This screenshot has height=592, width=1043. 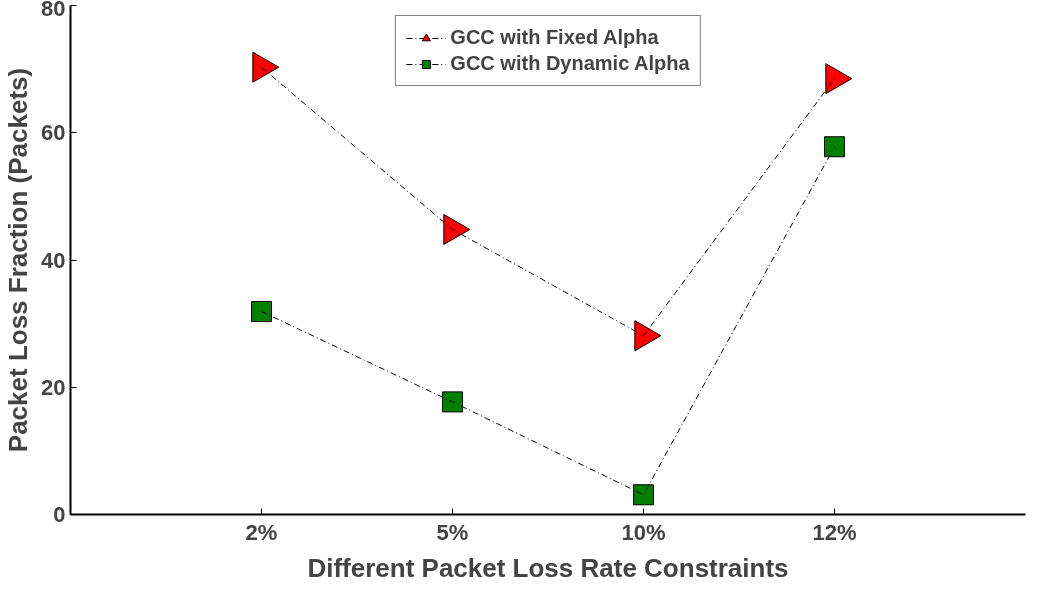 What do you see at coordinates (570, 63) in the screenshot?
I see `legend-label: GCC with Dynamic Alpha` at bounding box center [570, 63].